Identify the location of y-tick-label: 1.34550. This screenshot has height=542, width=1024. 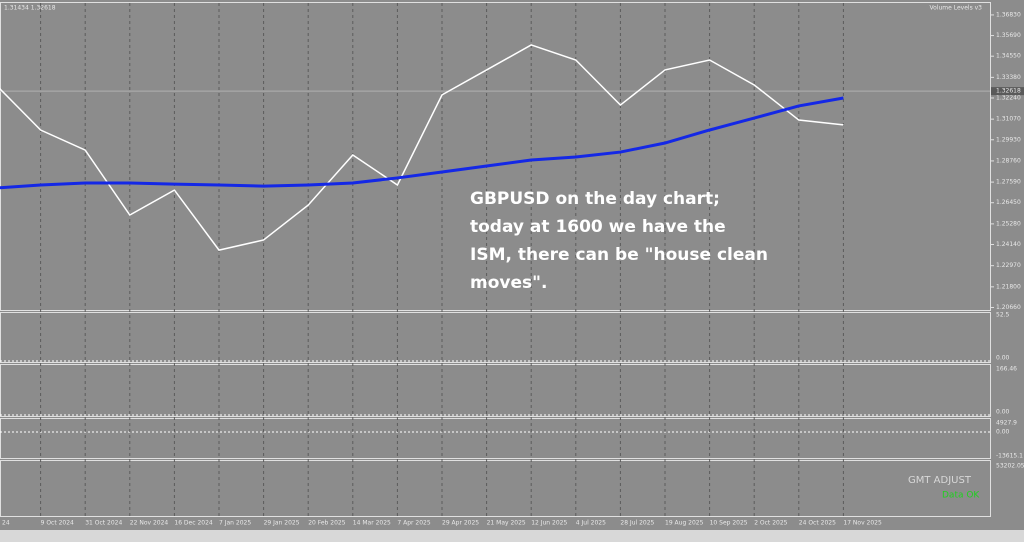
(1008, 56).